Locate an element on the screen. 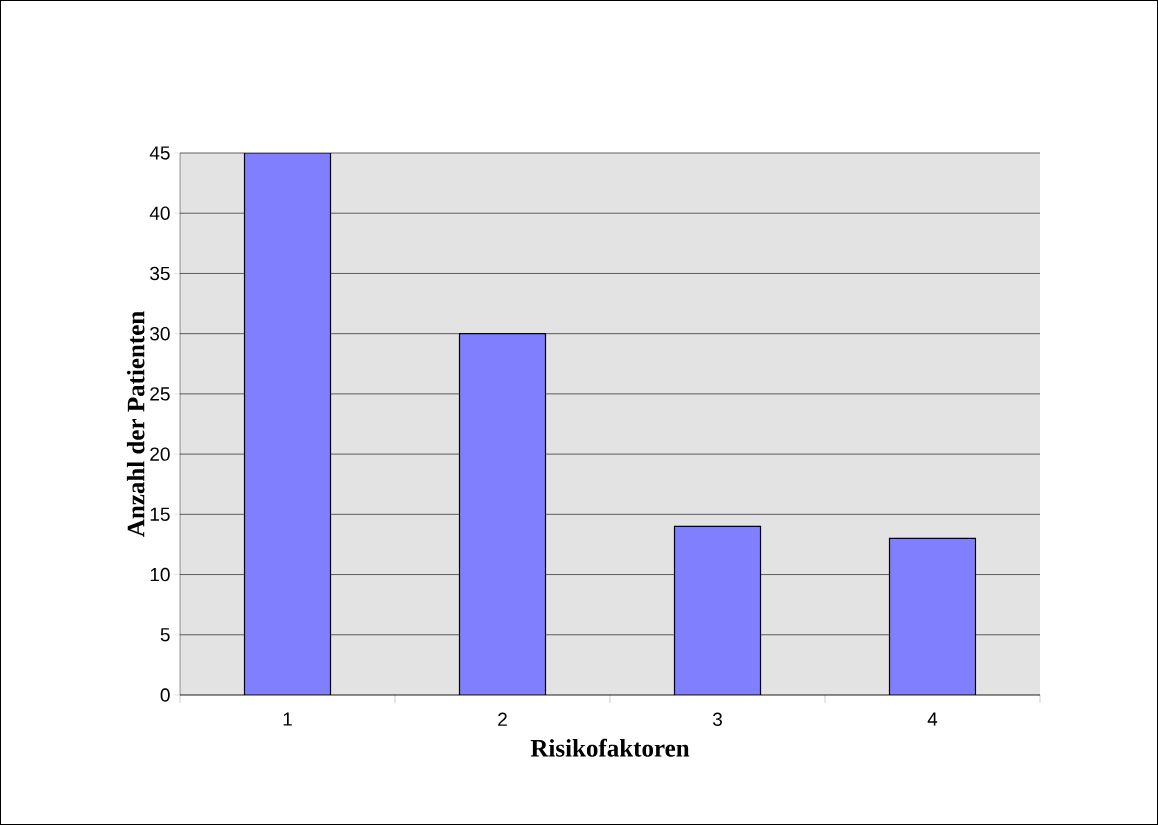  y-tick-label: 30 is located at coordinates (160, 333).